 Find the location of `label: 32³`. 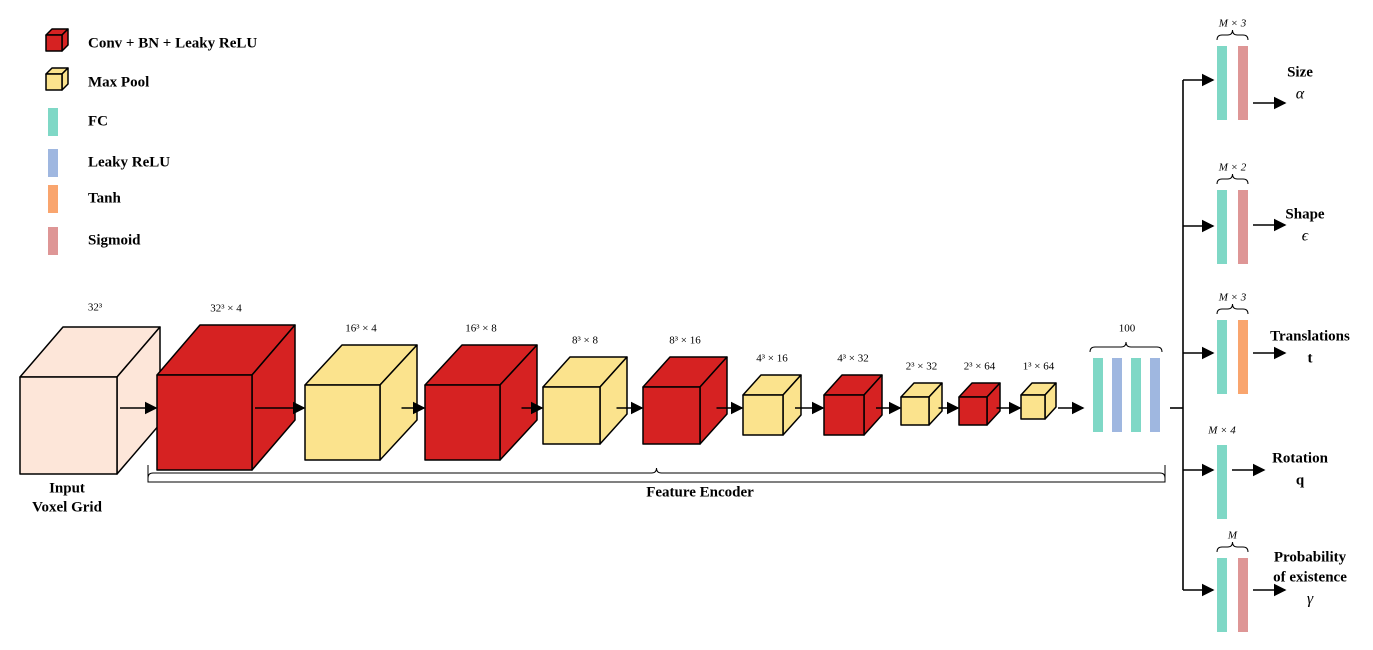

label: 32³ is located at coordinates (95, 308).